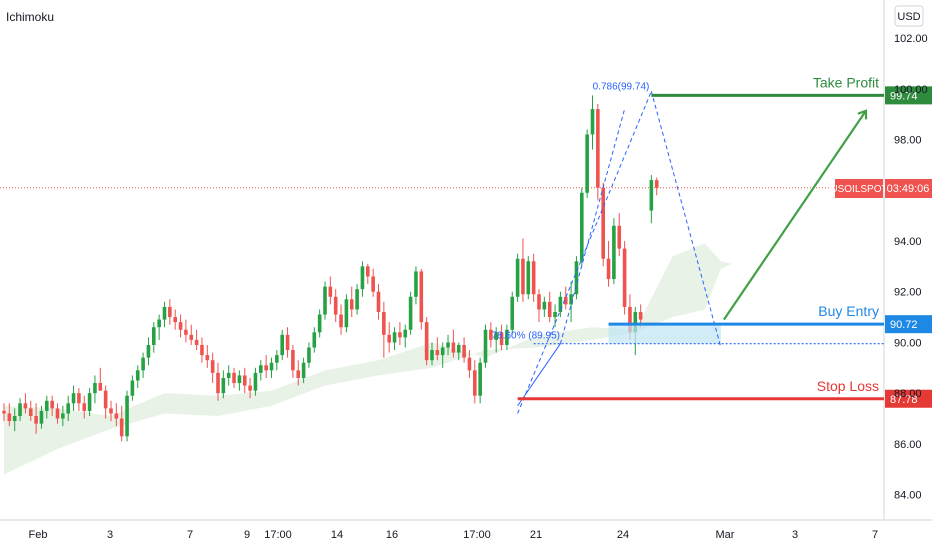 The width and height of the screenshot is (932, 550). Describe the element at coordinates (539, 375) in the screenshot. I see `fib-line` at that location.